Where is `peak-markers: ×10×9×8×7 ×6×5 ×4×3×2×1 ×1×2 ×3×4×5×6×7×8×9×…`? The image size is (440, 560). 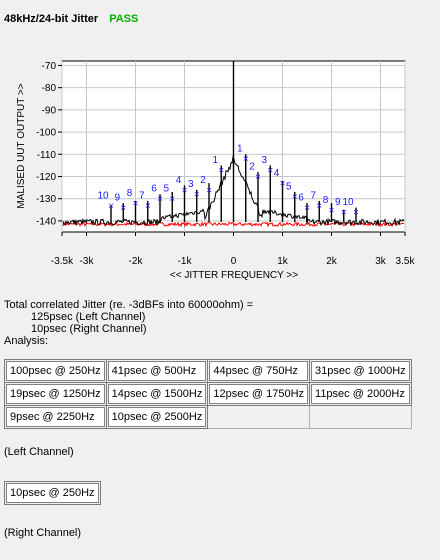
peak-markers: ×10×9×8×7 ×6×5 ×4×3×2×1 ×1×2 ×3×4×5×6×7×8×9×… is located at coordinates (228, 181).